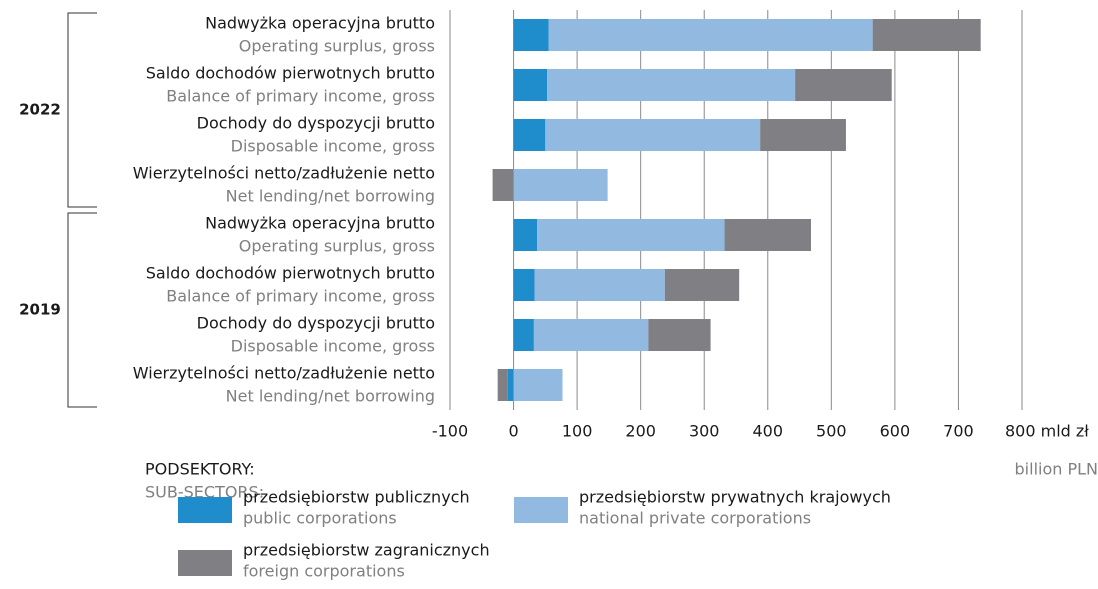  I want to click on x-tick-label: 200, so click(640, 431).